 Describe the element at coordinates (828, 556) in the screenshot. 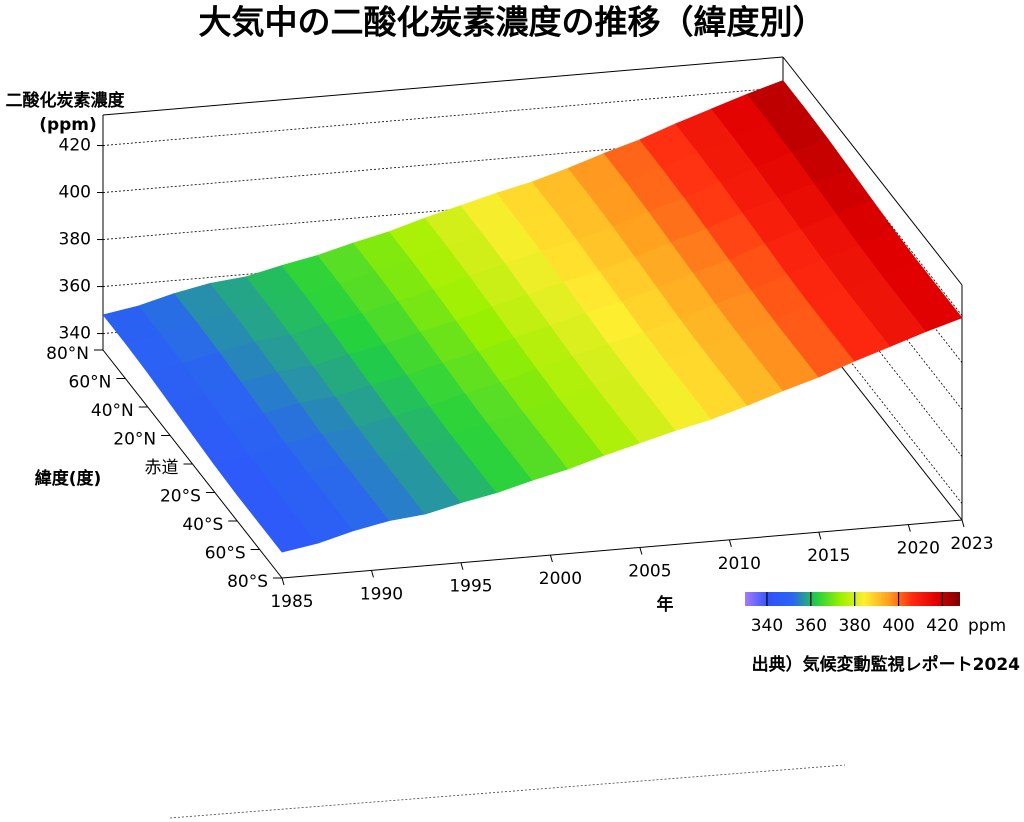

I see `x-tick-label: 2015` at that location.